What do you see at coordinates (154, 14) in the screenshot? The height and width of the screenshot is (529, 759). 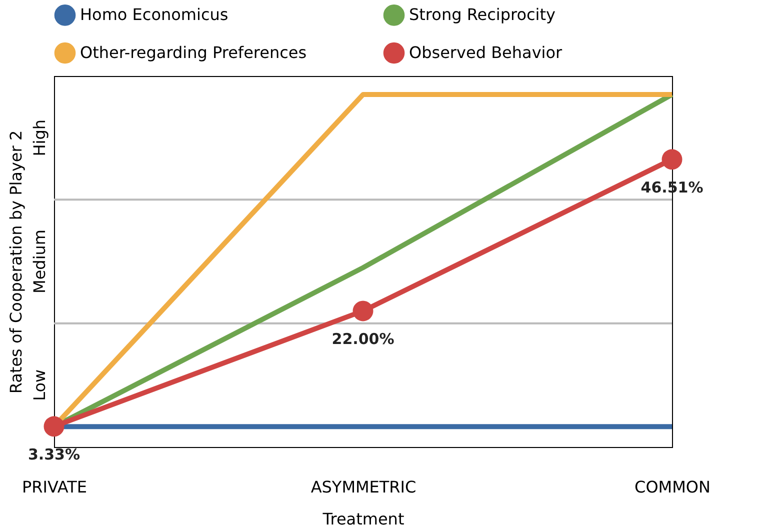 I see `legend-label: Homo Economicus` at bounding box center [154, 14].